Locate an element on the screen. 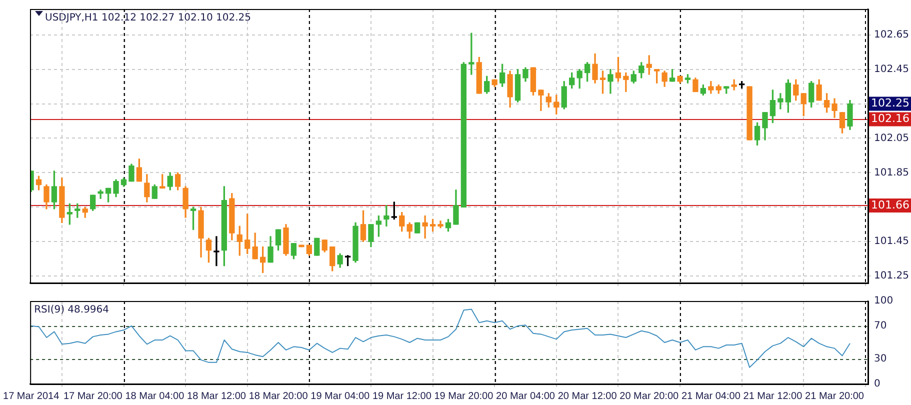 Image resolution: width=911 pixels, height=405 pixels. x-tick-label: 19 Mar 04:00 is located at coordinates (340, 396).